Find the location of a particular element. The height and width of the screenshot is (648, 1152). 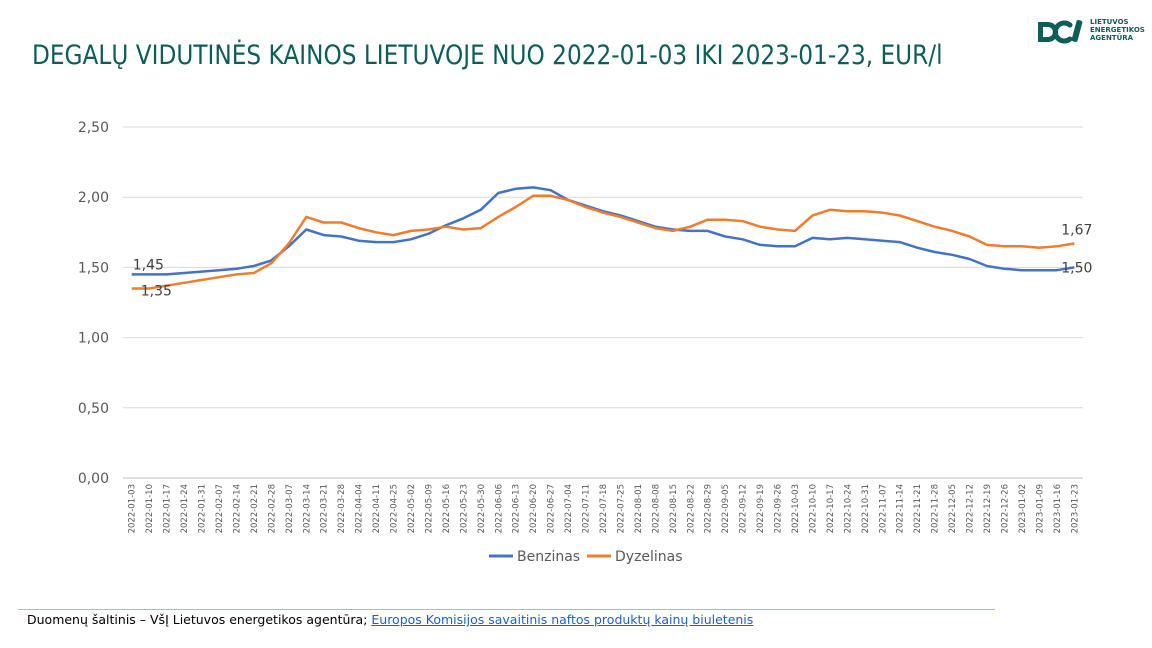

x-tick-label: 2022-02-21 is located at coordinates (255, 508).